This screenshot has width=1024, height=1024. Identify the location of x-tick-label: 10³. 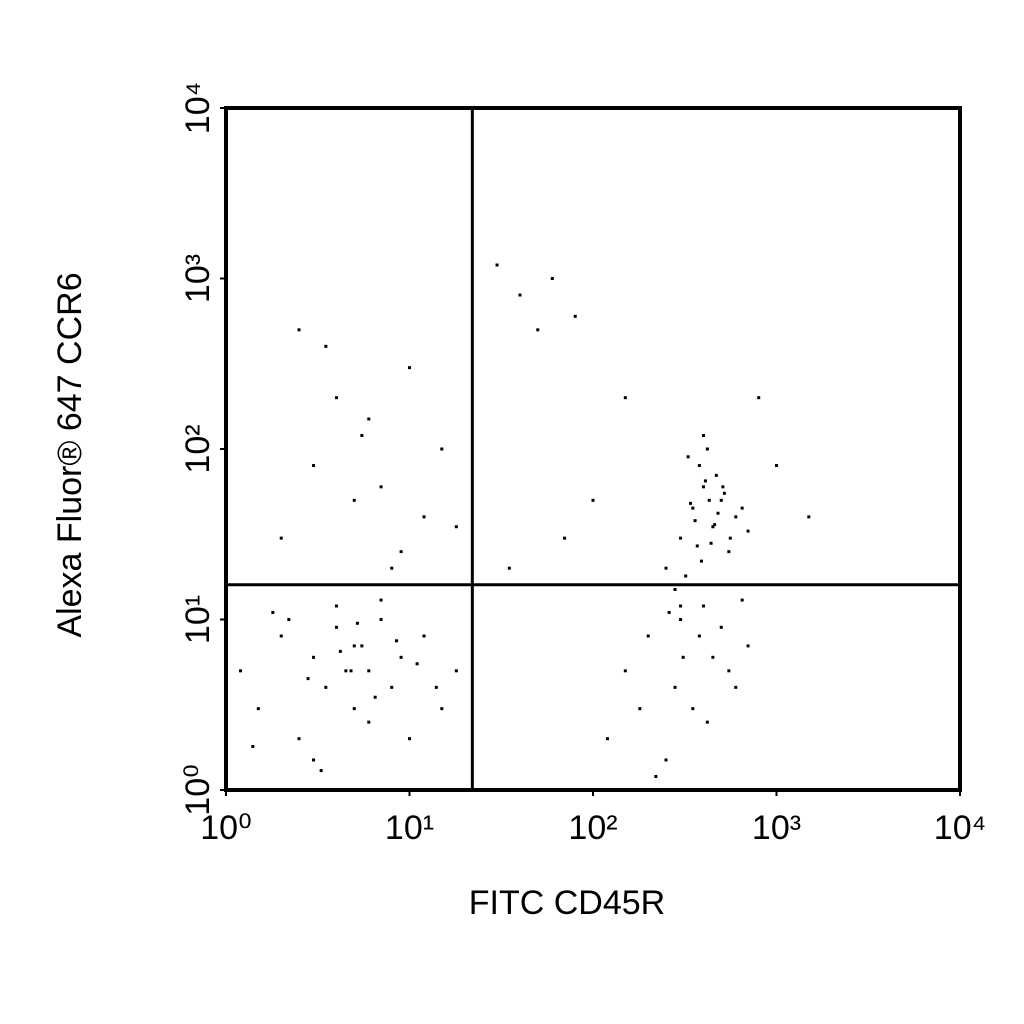
(776, 828).